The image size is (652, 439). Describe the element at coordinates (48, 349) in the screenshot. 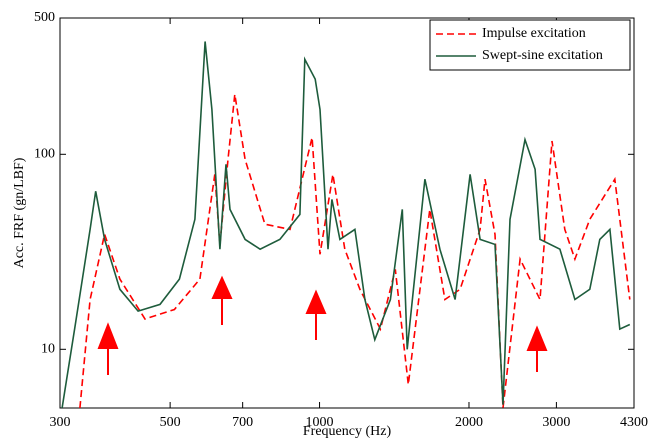

I see `y-tick-label: 10` at that location.